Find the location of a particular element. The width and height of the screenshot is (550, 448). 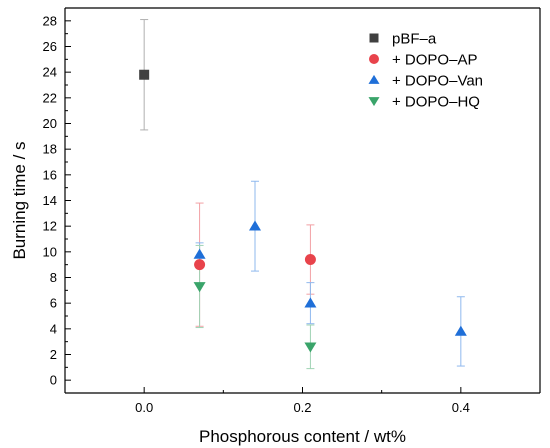

y-tick-label: 10 is located at coordinates (50, 251).